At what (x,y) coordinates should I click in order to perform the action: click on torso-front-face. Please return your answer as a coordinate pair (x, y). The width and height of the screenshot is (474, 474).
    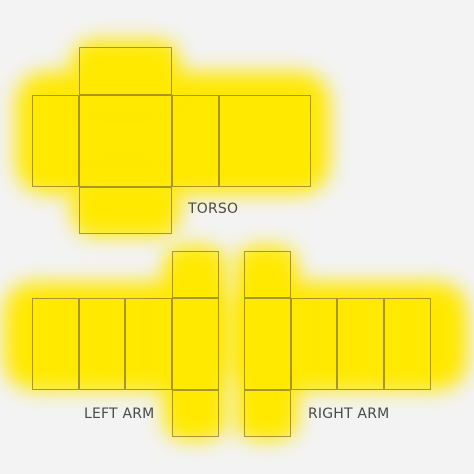
    Looking at the image, I should click on (125, 141).